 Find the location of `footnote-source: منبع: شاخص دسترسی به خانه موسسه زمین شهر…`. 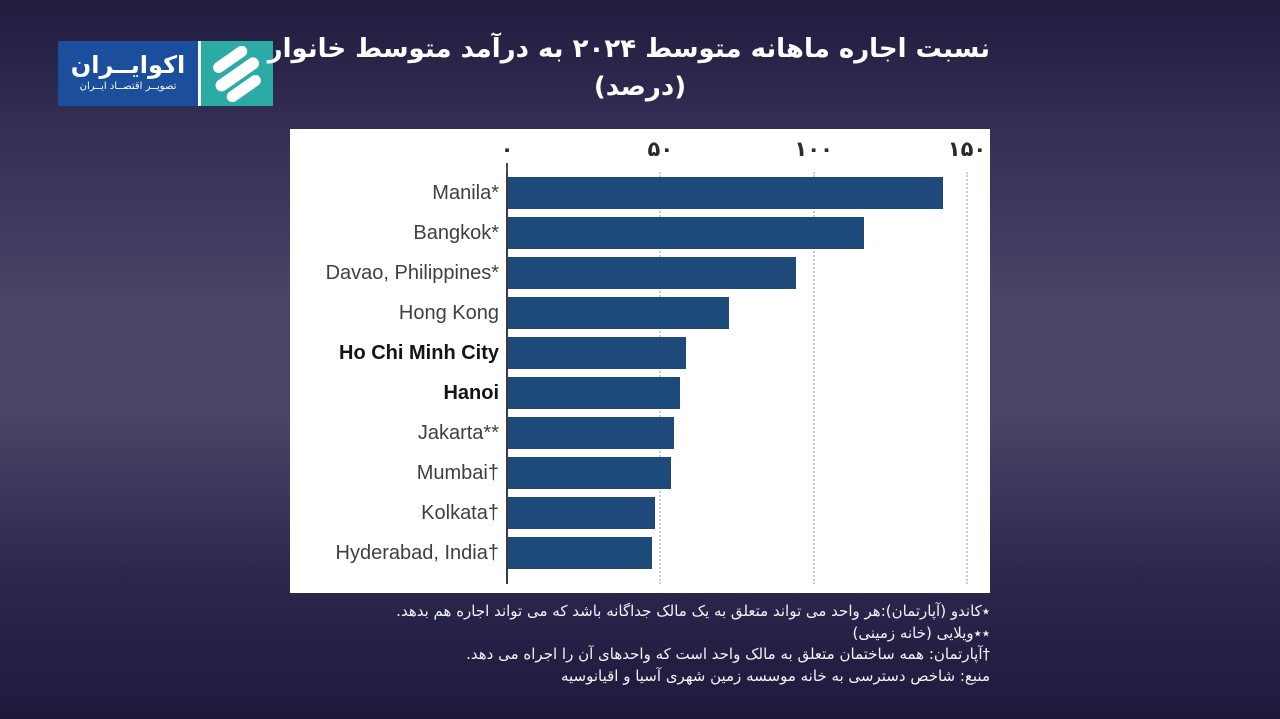

footnote-source: منبع: شاخص دسترسی به خانه موسسه زمین شهر… is located at coordinates (775, 675).